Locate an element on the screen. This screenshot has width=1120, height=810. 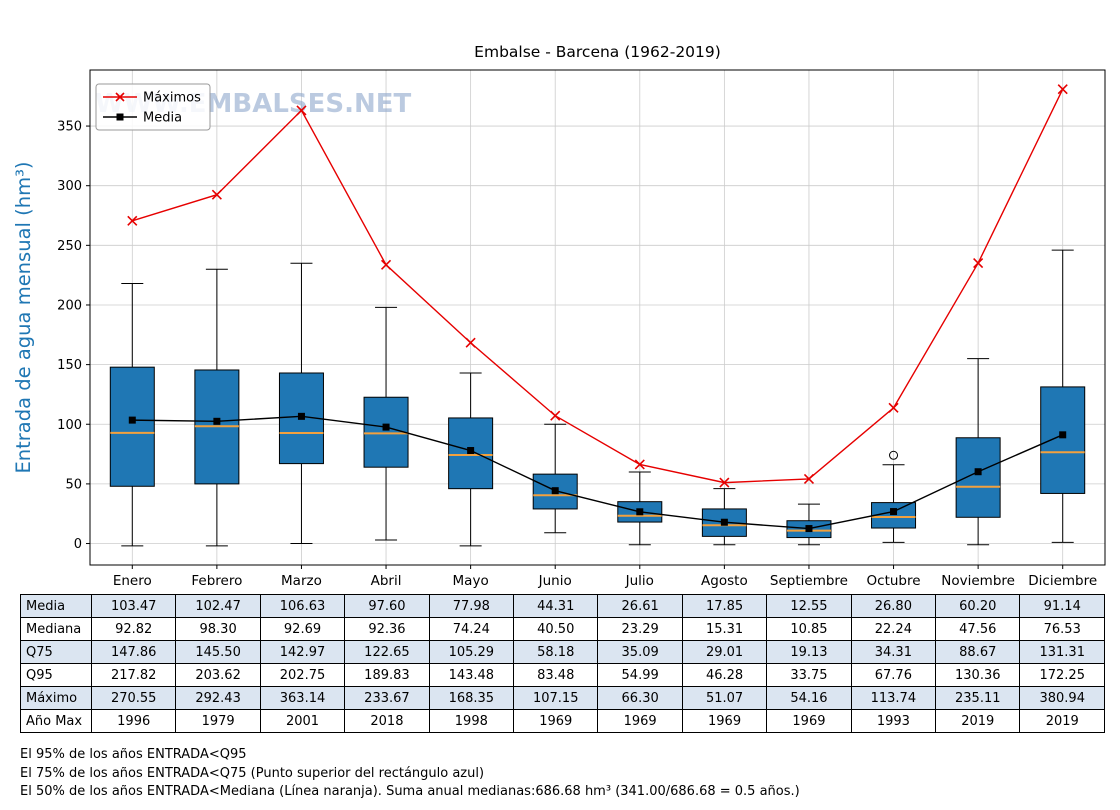
table-cell: 60.20 is located at coordinates (978, 606).